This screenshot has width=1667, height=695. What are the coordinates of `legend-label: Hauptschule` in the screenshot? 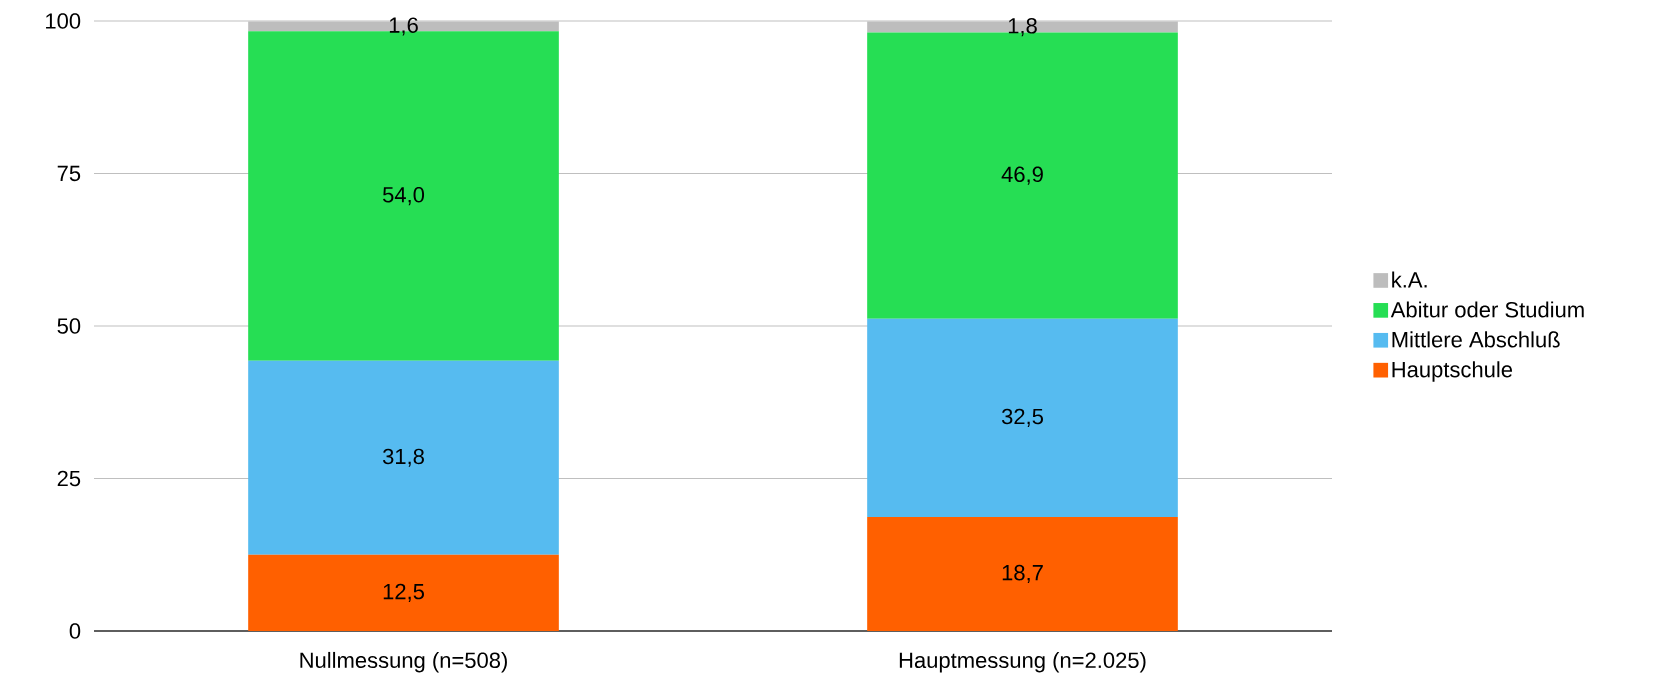 It's located at (1452, 371).